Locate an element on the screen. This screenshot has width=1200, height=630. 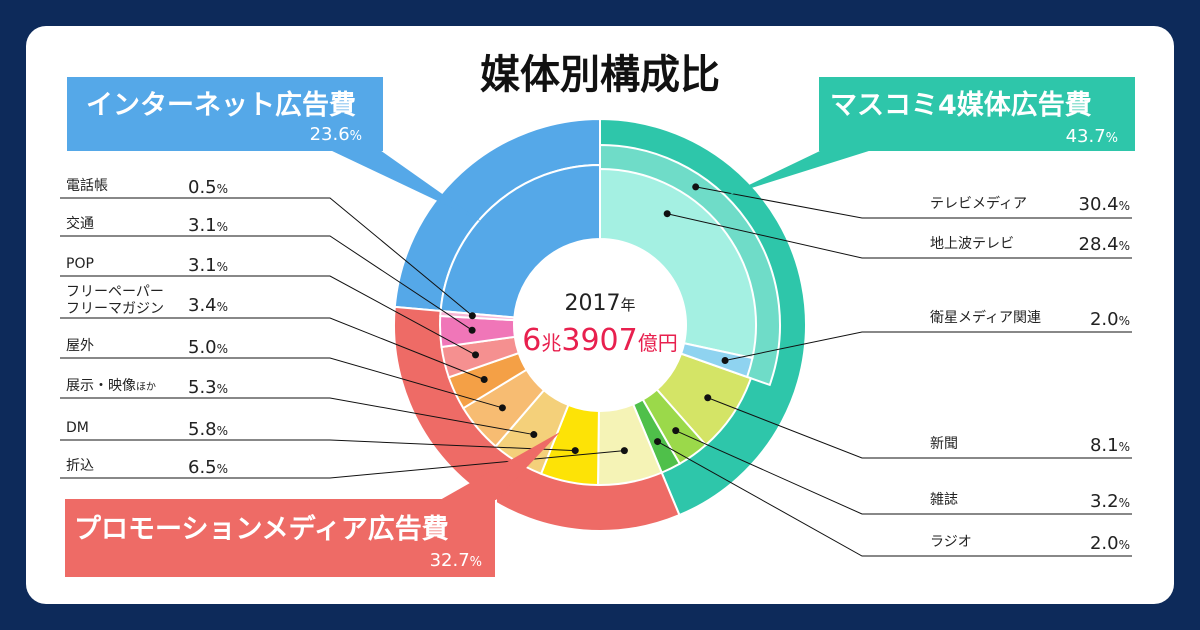
label-exhibition: 展示・映像ほか is located at coordinates (111, 386).